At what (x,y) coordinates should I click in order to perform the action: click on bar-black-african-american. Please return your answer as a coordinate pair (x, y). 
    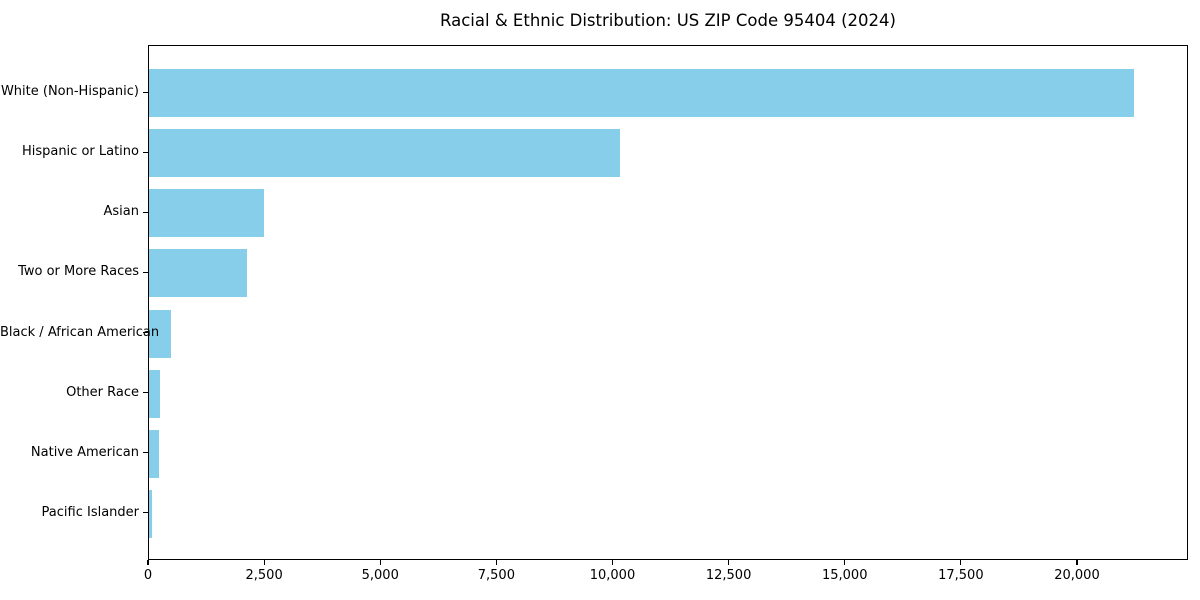
    Looking at the image, I should click on (160, 333).